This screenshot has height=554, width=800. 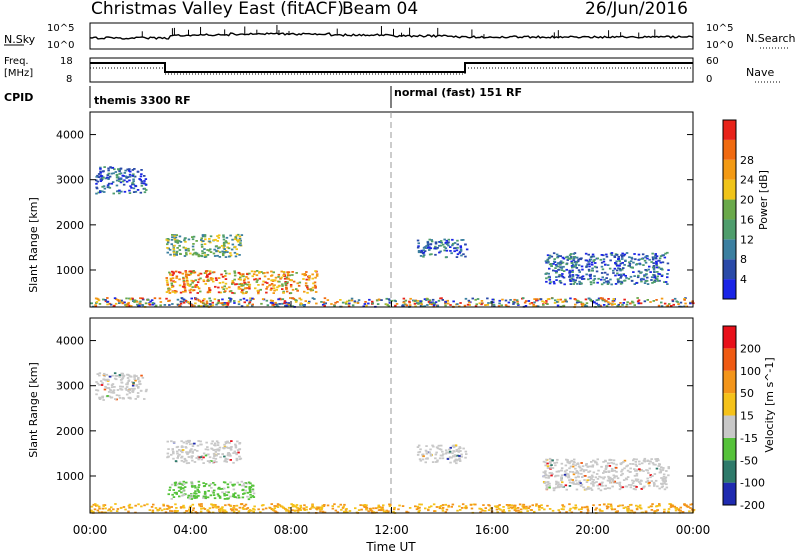 What do you see at coordinates (747, 393) in the screenshot?
I see `colorbar-tick: 50` at bounding box center [747, 393].